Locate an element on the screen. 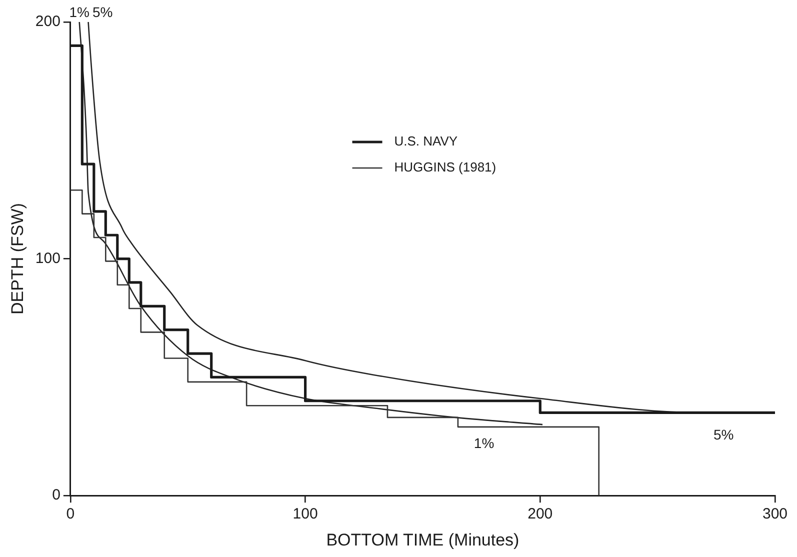 This screenshot has height=557, width=797. y-tick-label: 100 is located at coordinates (47, 258).